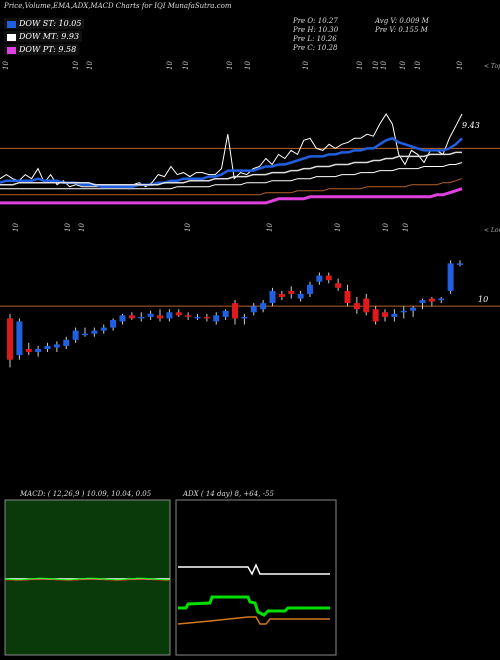 This screenshot has height=660, width=500. Describe the element at coordinates (228, 494) in the screenshot. I see `adx-title: ADX ( 14 day) 8, +64, -55` at that location.